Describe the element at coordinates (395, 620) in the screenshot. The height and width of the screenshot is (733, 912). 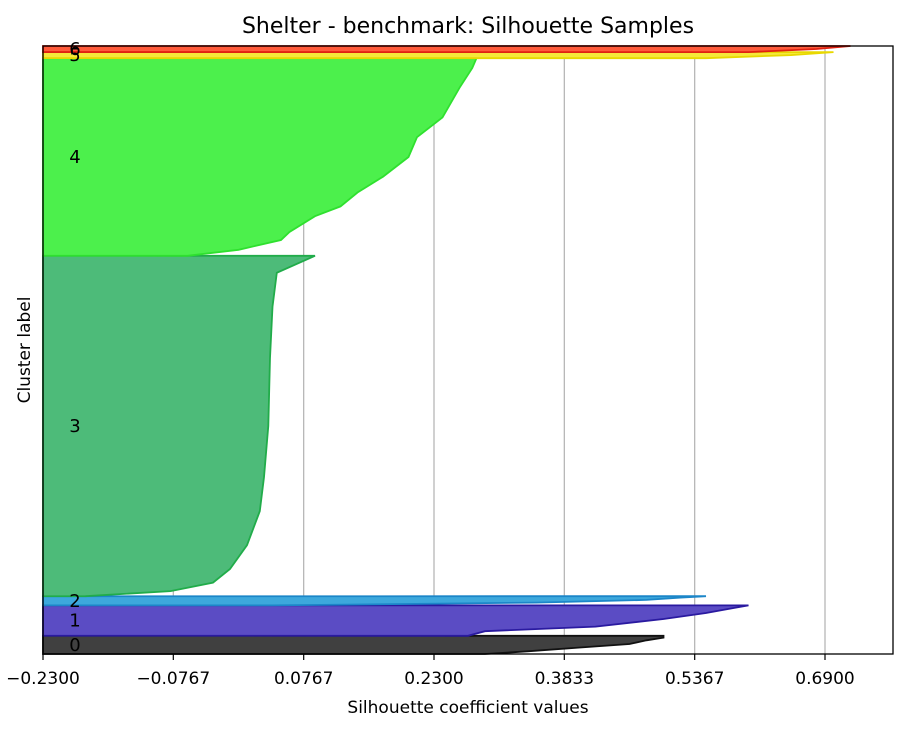
I see `cluster-1-silhouette` at that location.